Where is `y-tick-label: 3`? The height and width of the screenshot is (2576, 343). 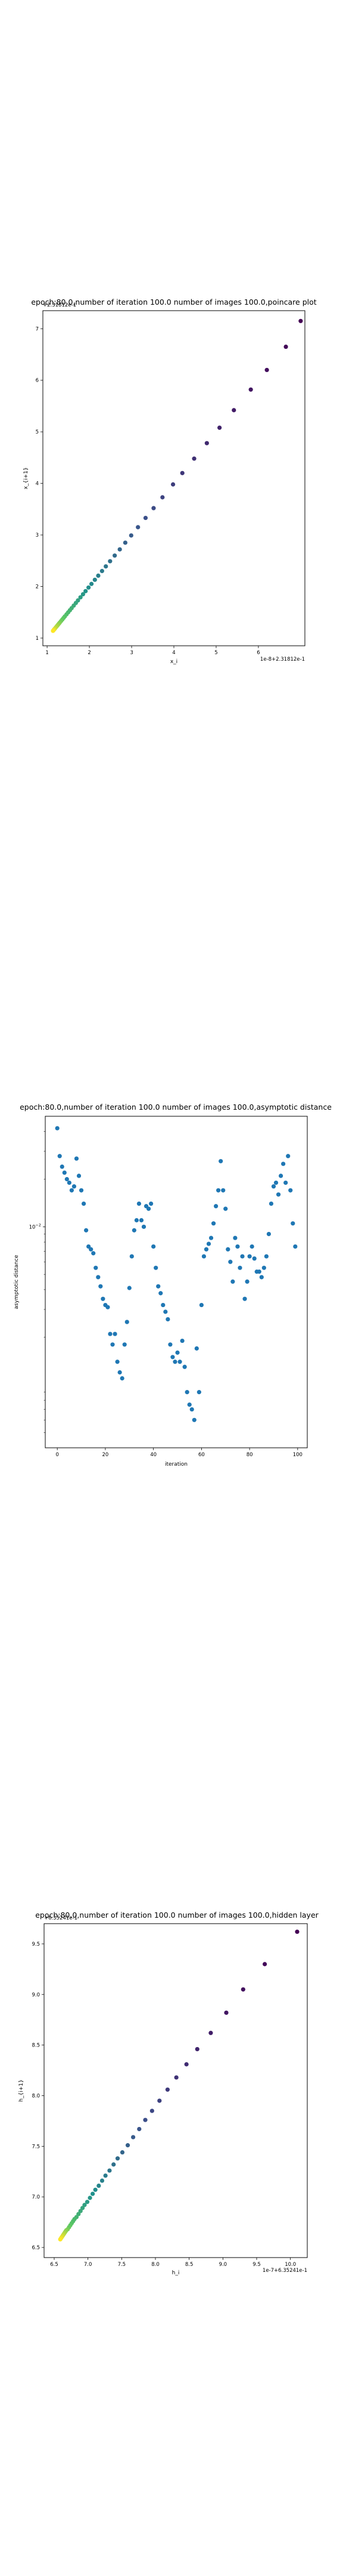 y-tick-label: 3 is located at coordinates (38, 535).